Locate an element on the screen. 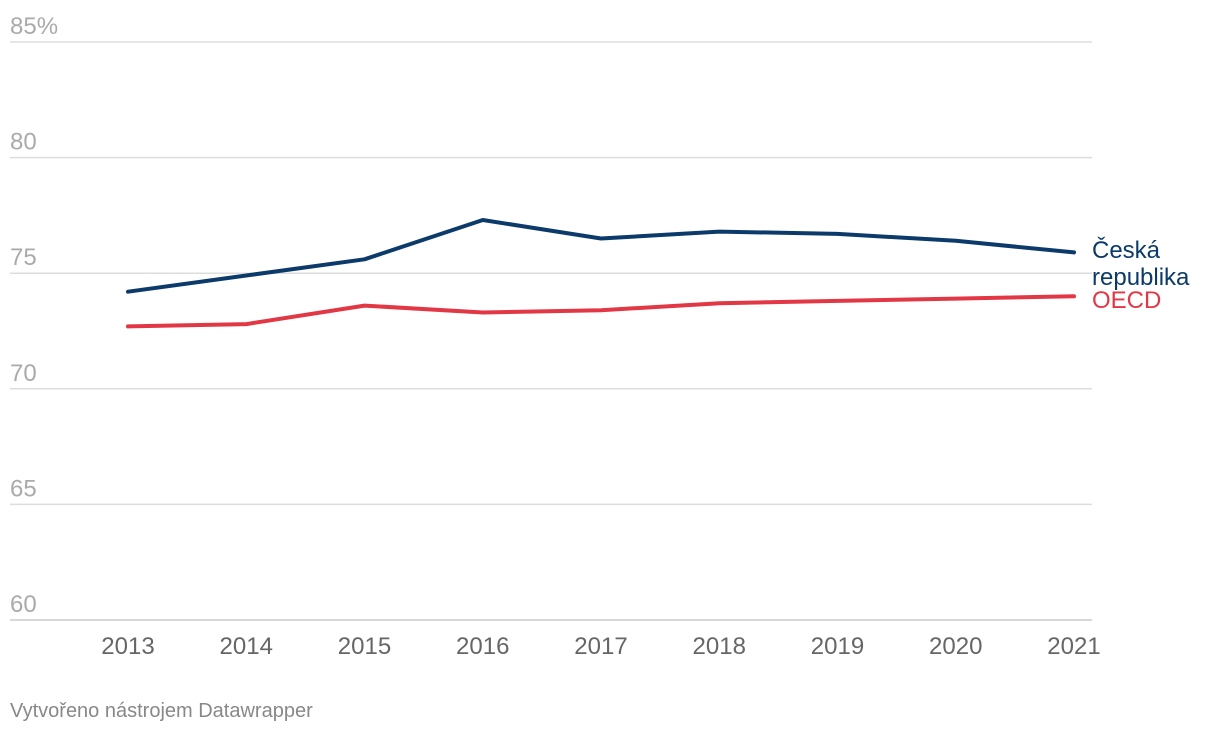  x-tick-label-2018: 2018 is located at coordinates (719, 646).